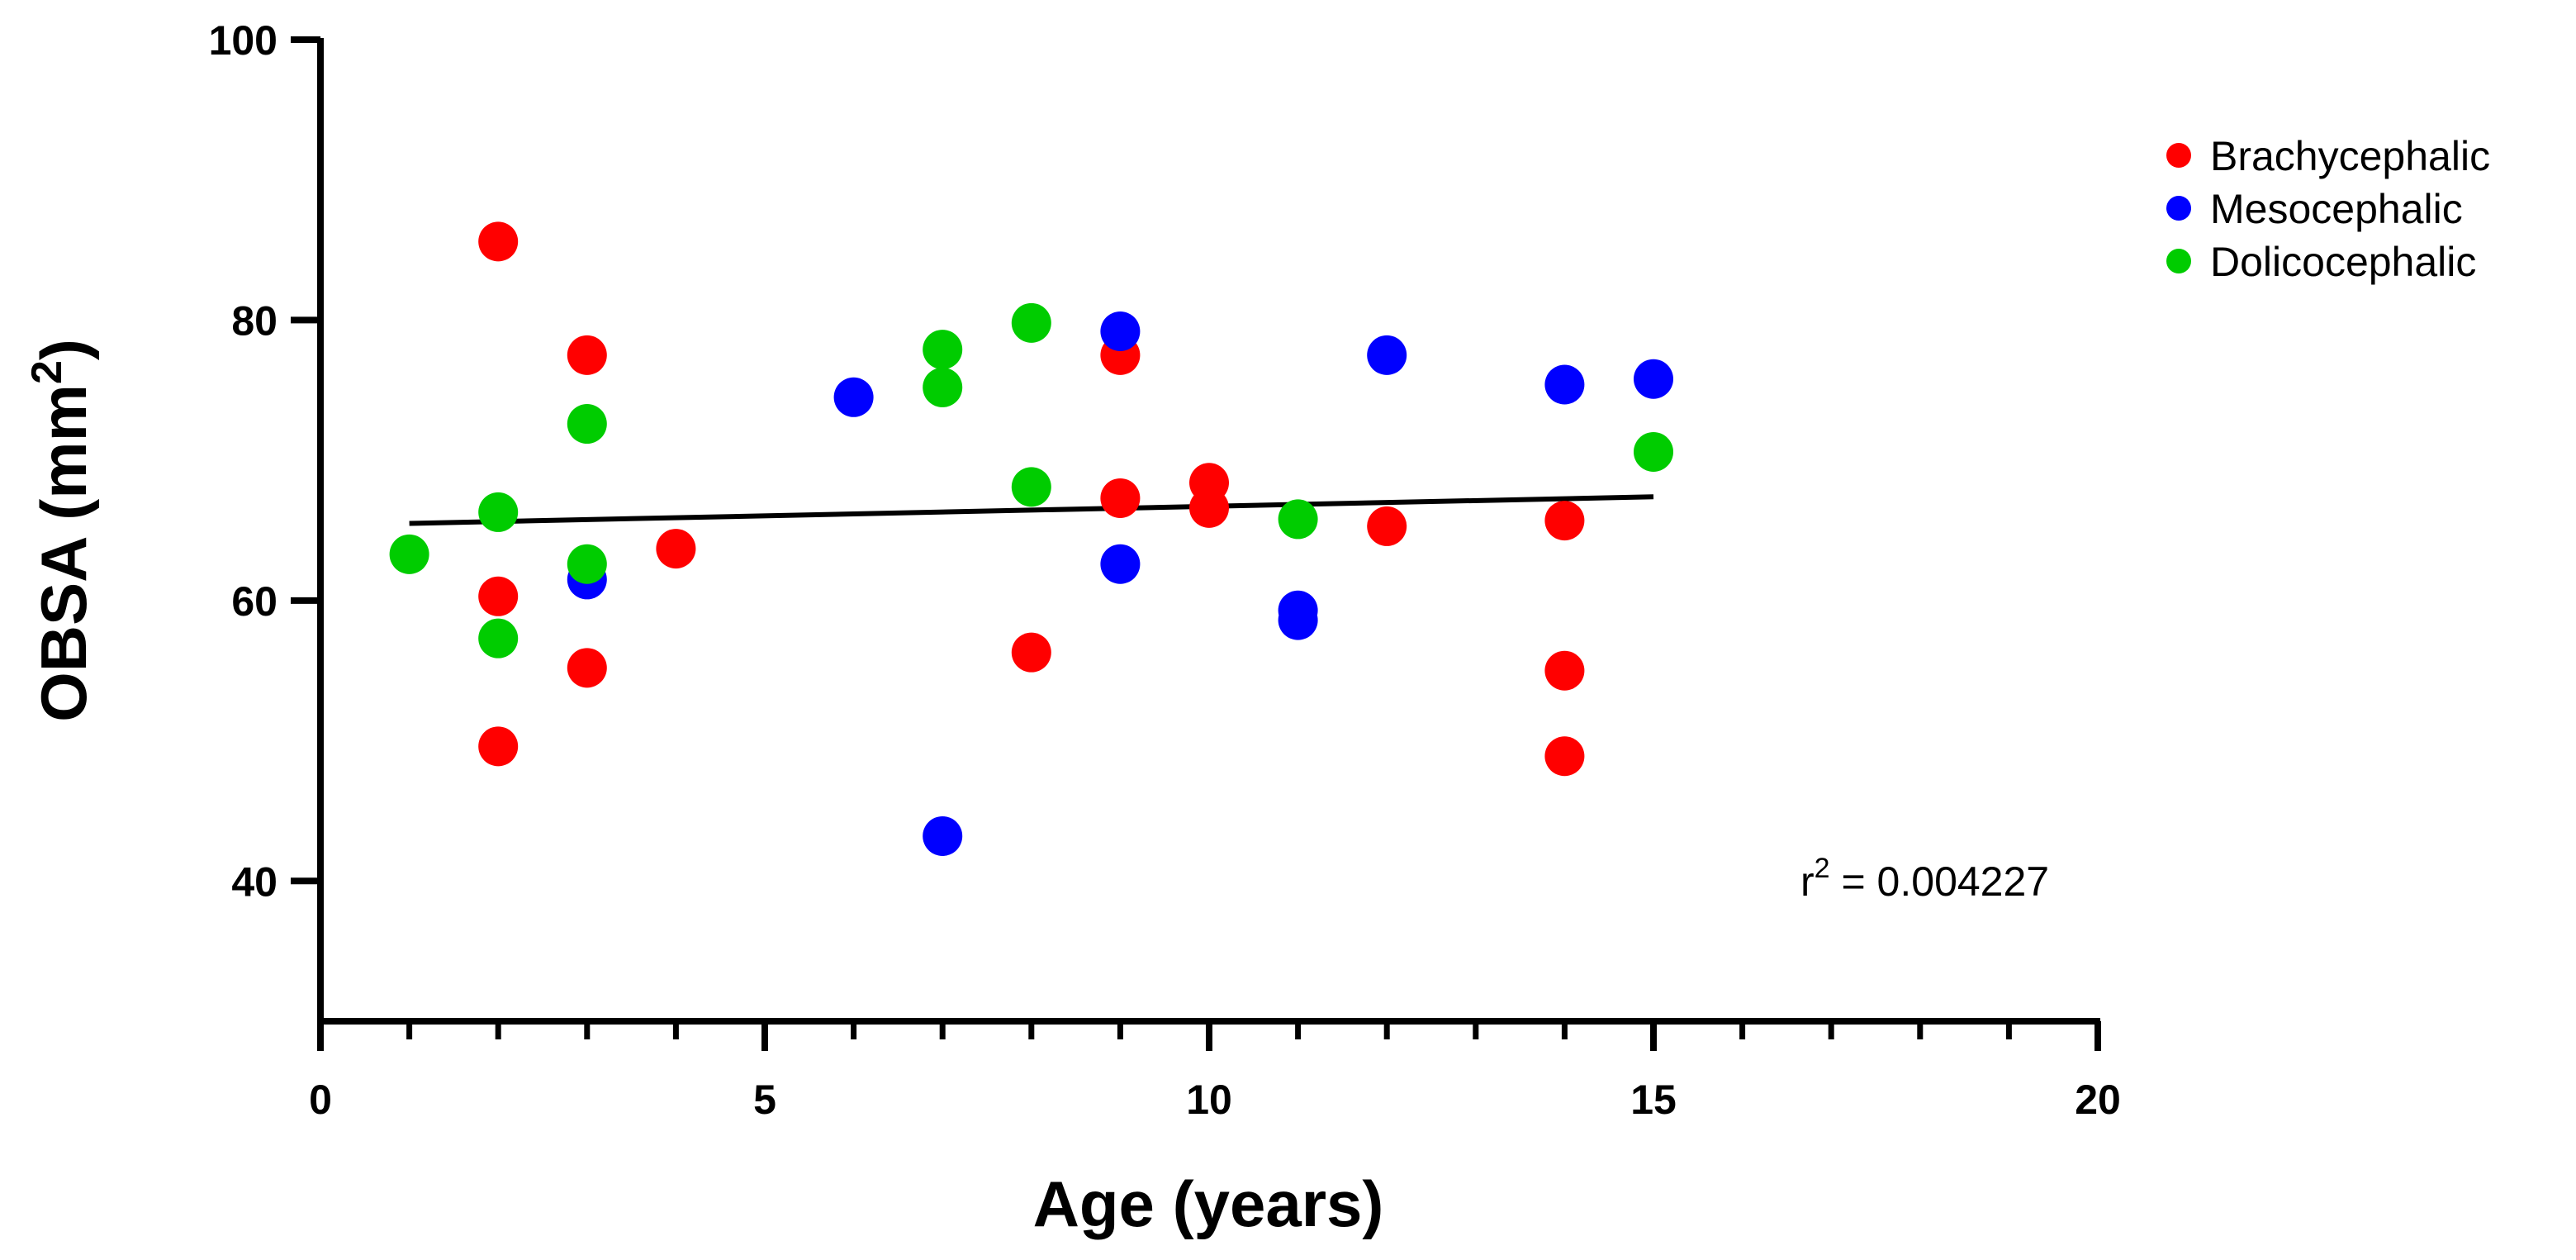 This screenshot has width=2576, height=1260. I want to click on y-tick-label: 80, so click(254, 320).